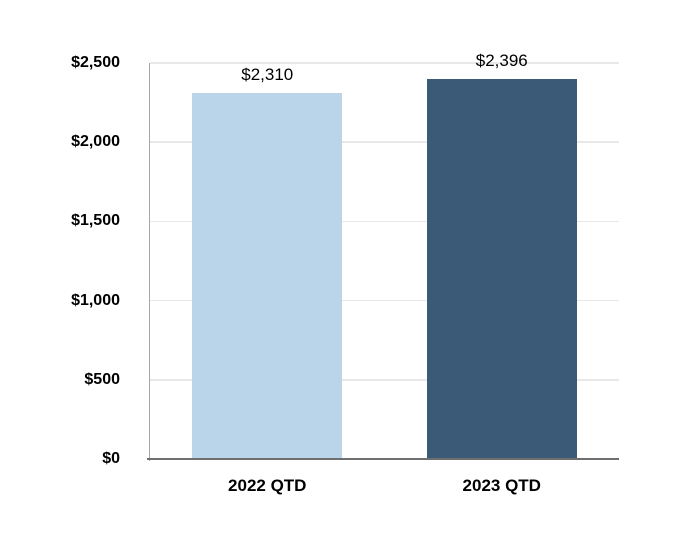  Describe the element at coordinates (501, 485) in the screenshot. I see `x-axis-tick-label: 2023 QTD` at that location.